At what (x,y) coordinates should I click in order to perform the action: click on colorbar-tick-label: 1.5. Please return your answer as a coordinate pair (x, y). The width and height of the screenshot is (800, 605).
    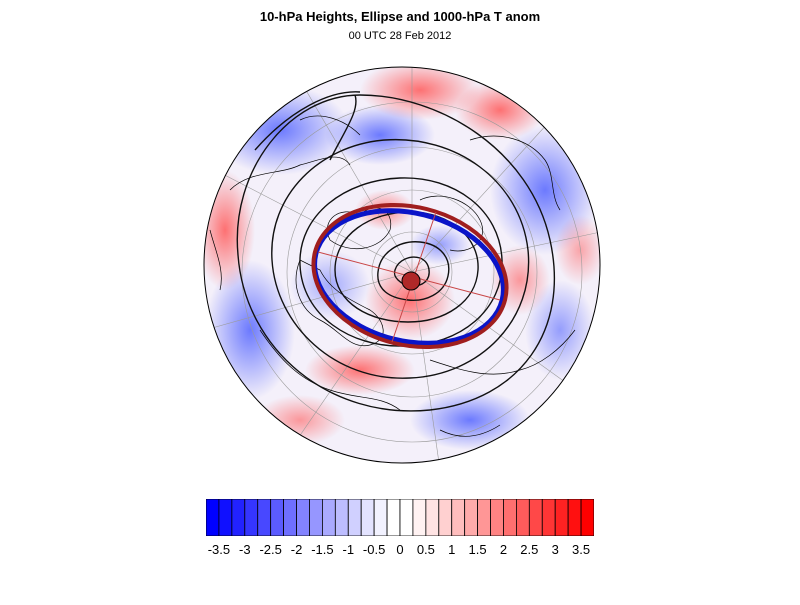
    Looking at the image, I should click on (477, 549).